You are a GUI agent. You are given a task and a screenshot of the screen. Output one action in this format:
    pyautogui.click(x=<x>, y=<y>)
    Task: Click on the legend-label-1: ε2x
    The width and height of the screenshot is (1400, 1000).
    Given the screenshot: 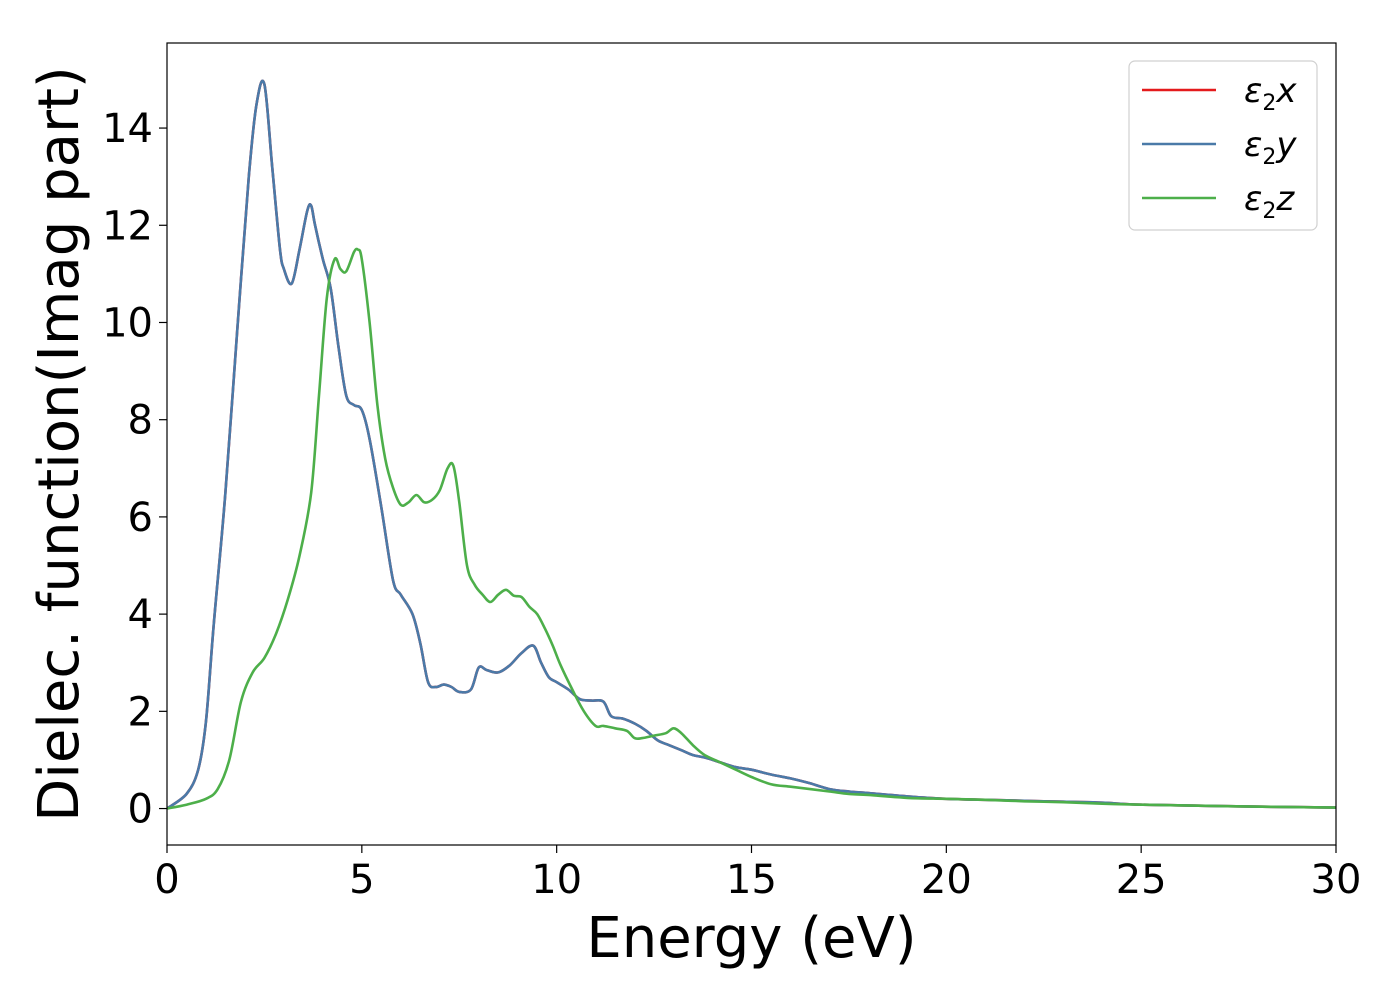 What is the action you would take?
    pyautogui.click(x=1270, y=93)
    